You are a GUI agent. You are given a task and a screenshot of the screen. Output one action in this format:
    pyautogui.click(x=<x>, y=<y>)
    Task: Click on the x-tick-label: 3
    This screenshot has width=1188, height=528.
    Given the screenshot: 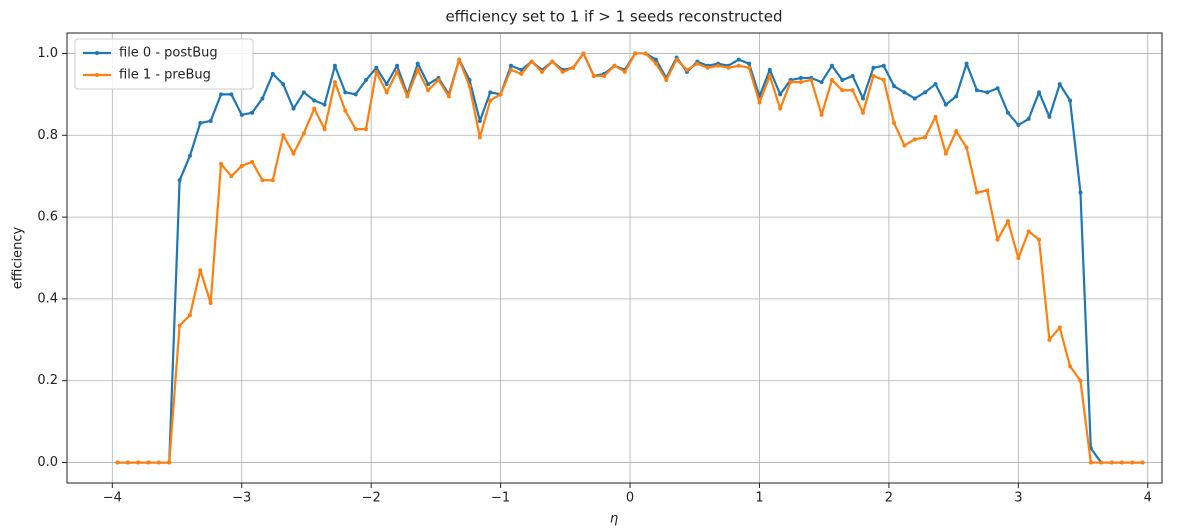 What is the action you would take?
    pyautogui.click(x=1018, y=498)
    